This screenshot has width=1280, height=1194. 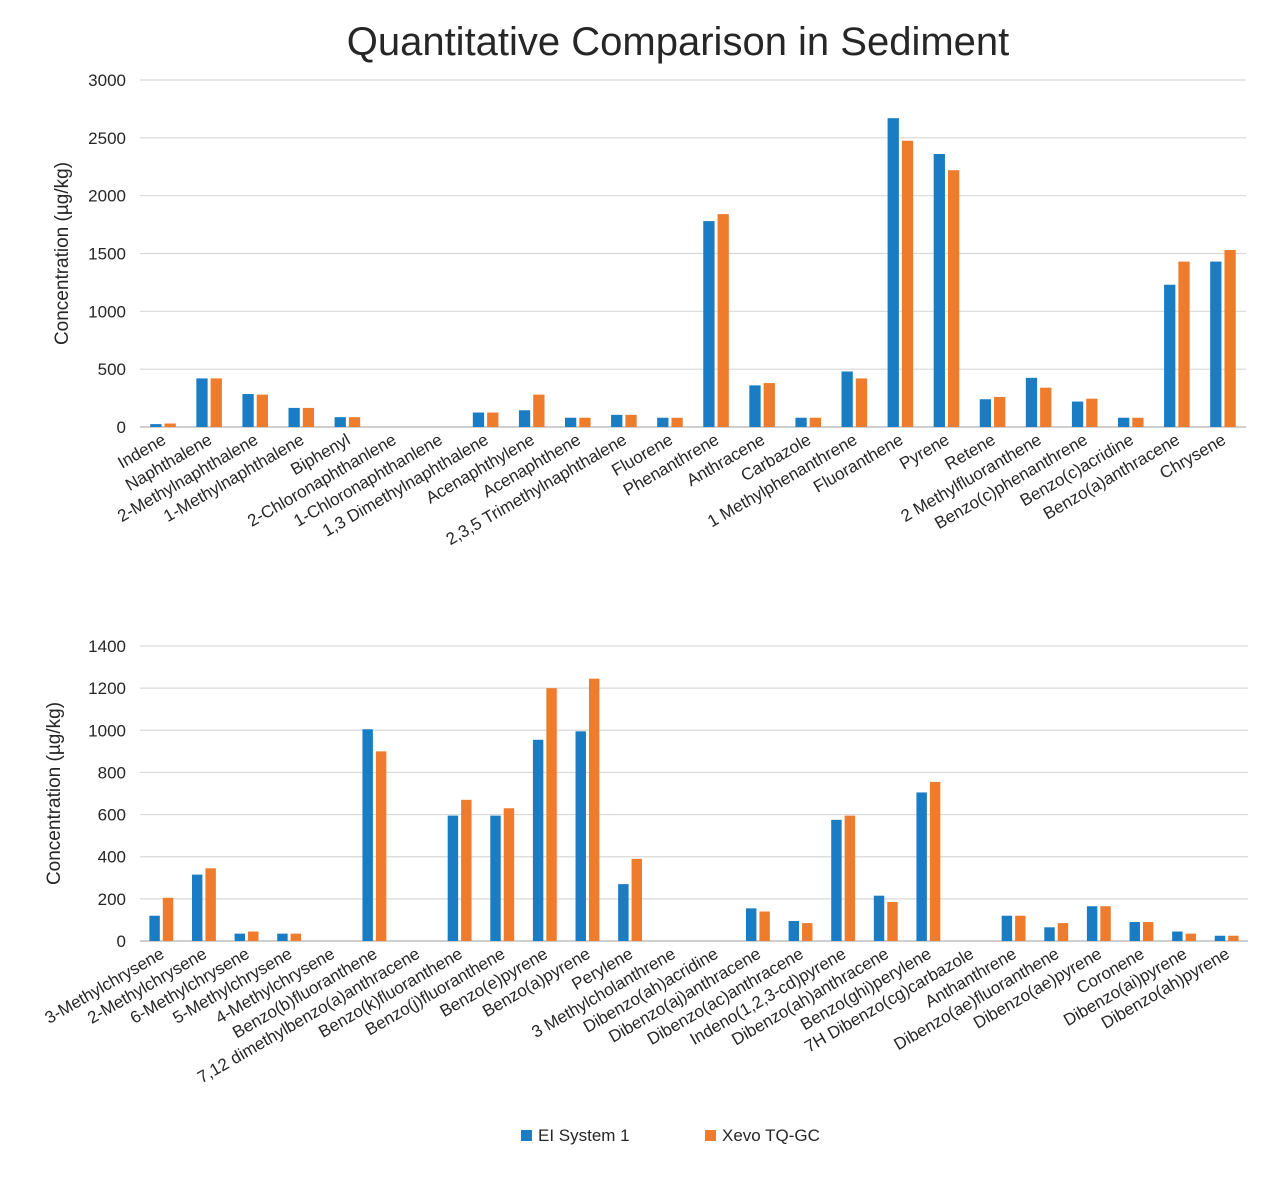 What do you see at coordinates (112, 899) in the screenshot?
I see `y-tick-label: 200` at bounding box center [112, 899].